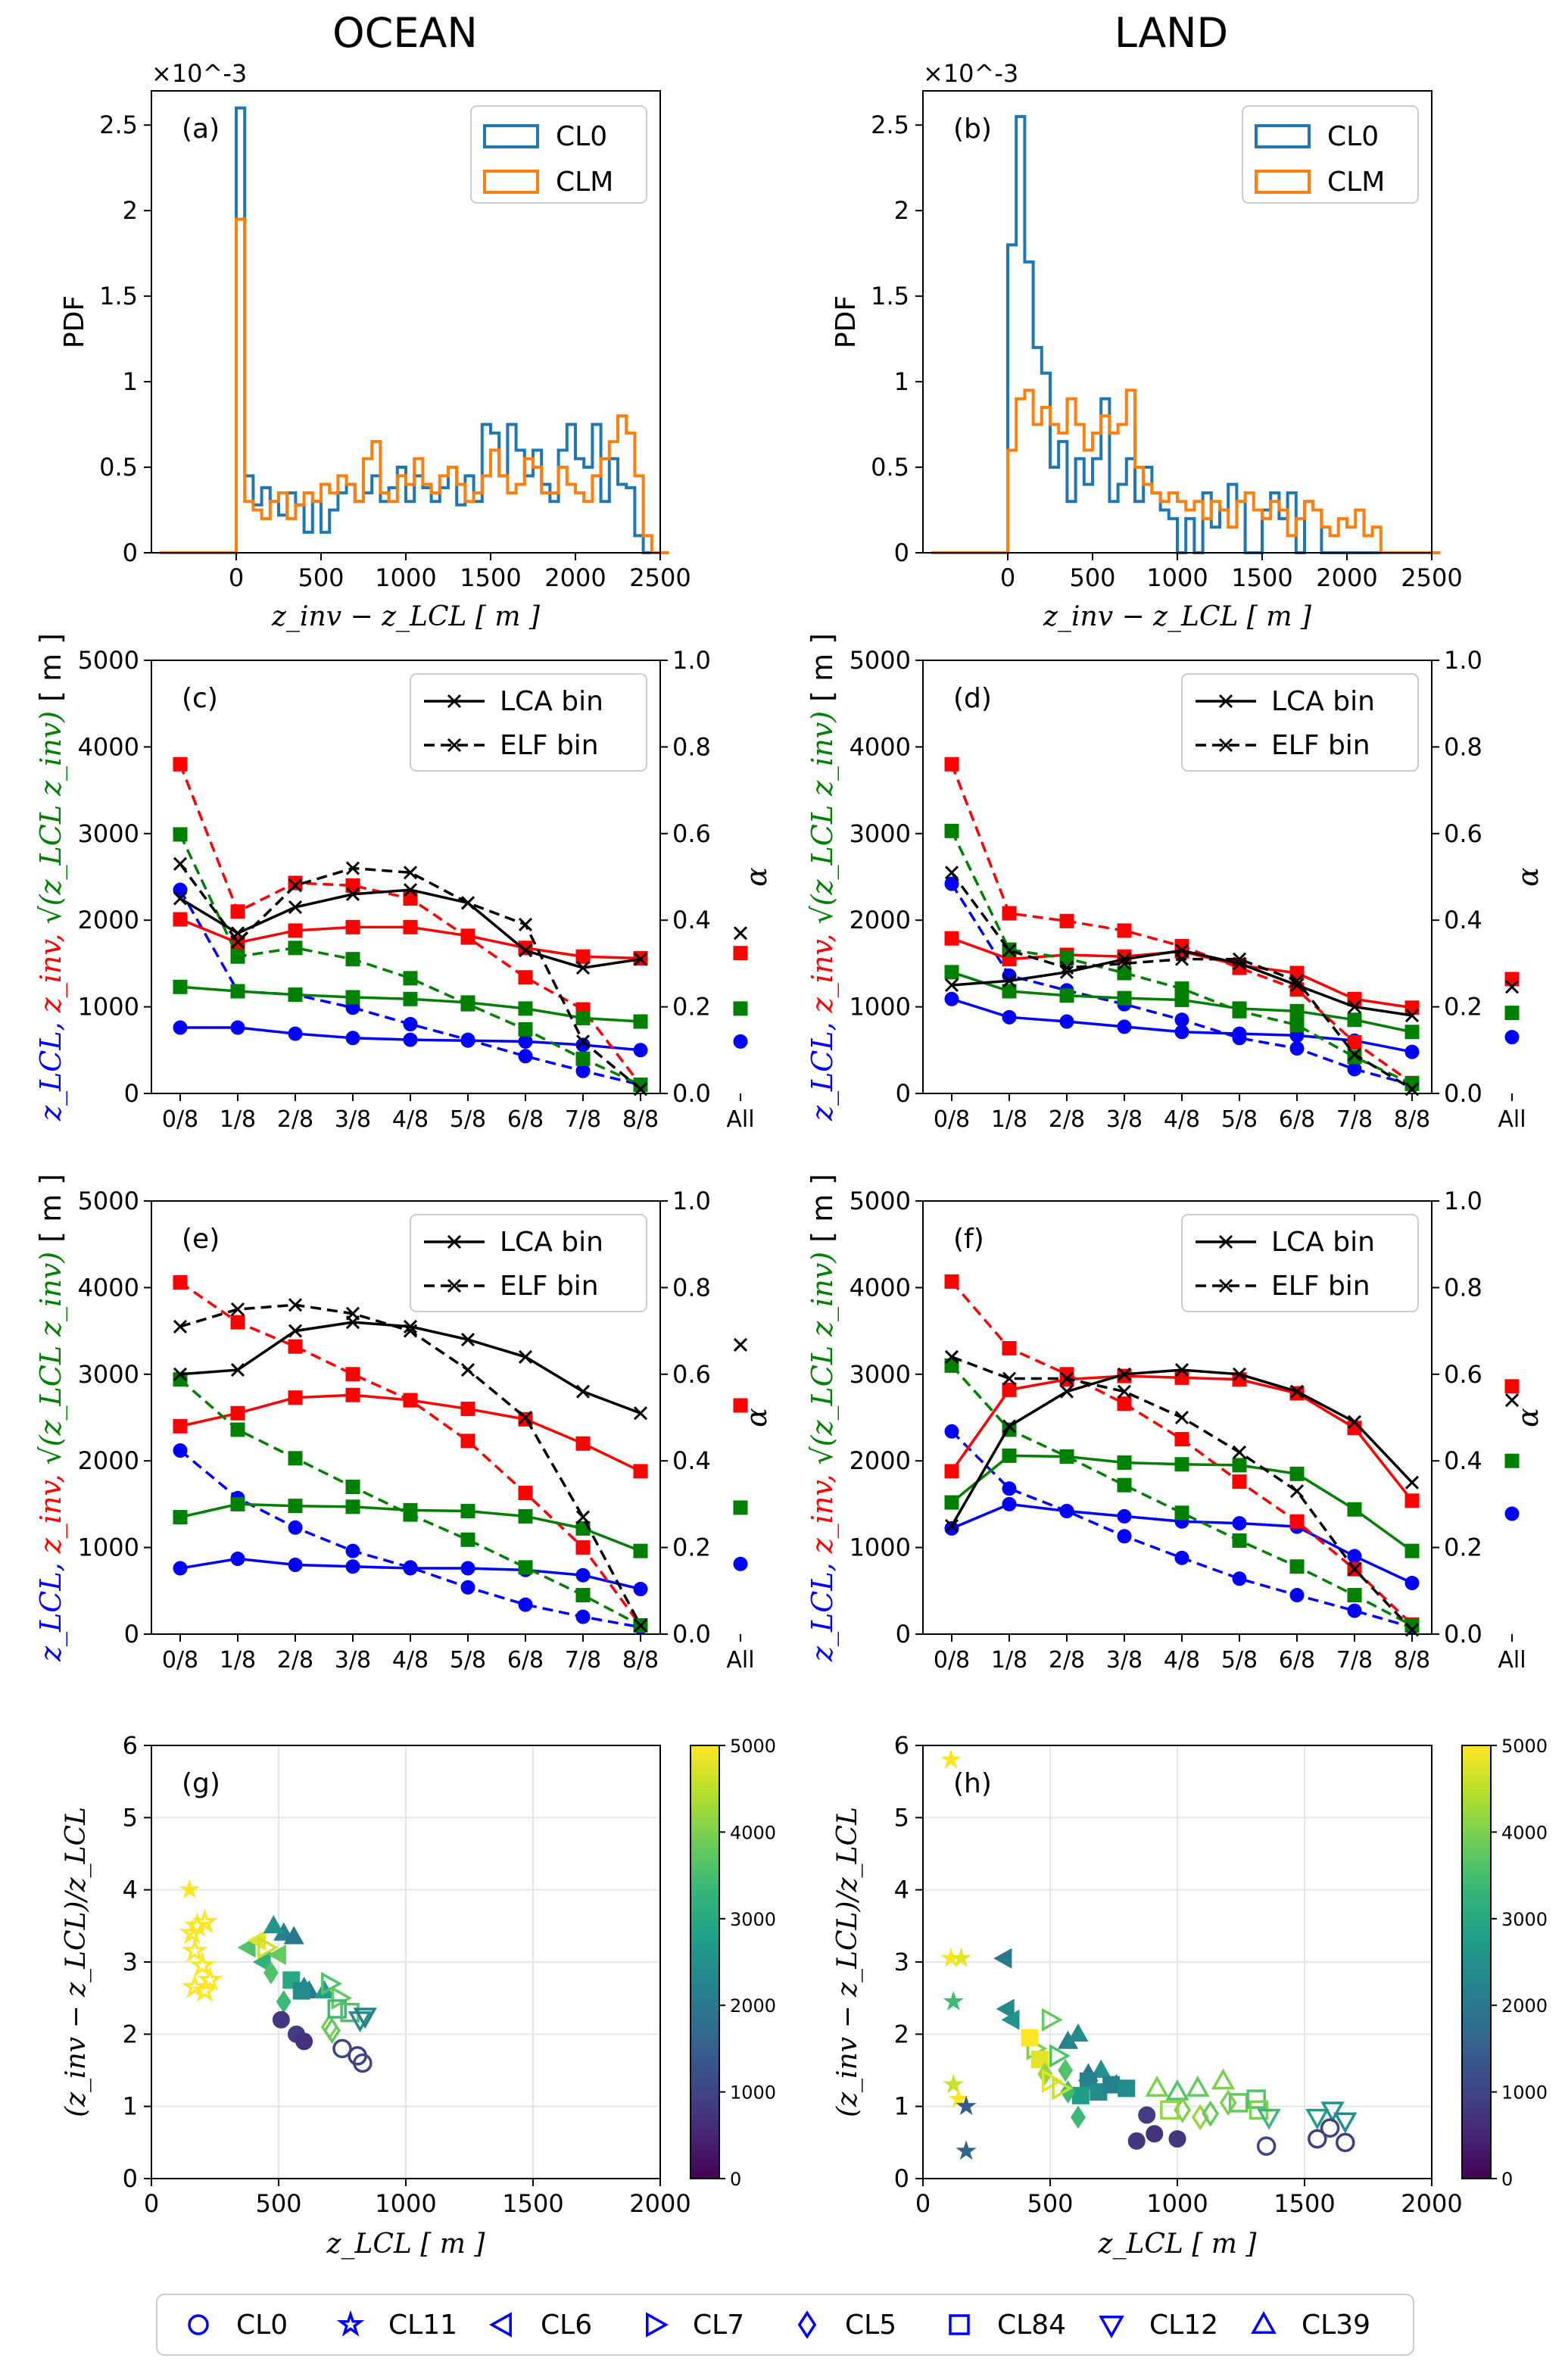  What do you see at coordinates (660, 2203) in the screenshot?
I see `x-tick-label: 2000` at bounding box center [660, 2203].